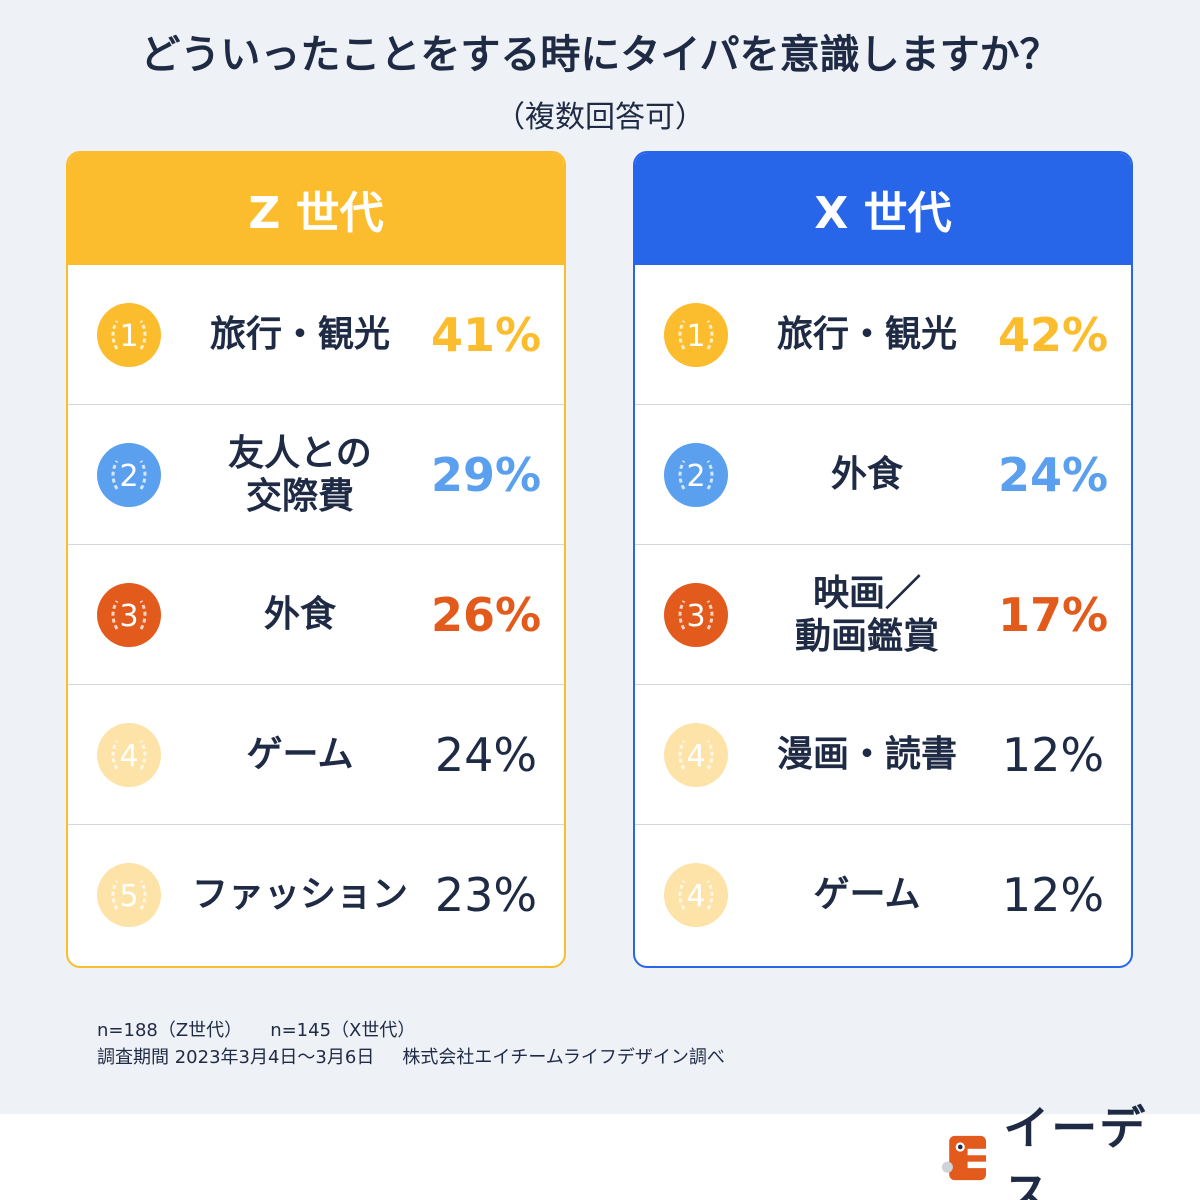 Image resolution: width=1200 pixels, height=1200 pixels. I want to click on ranking-row: 4 漫画・読書 12%, so click(883, 755).